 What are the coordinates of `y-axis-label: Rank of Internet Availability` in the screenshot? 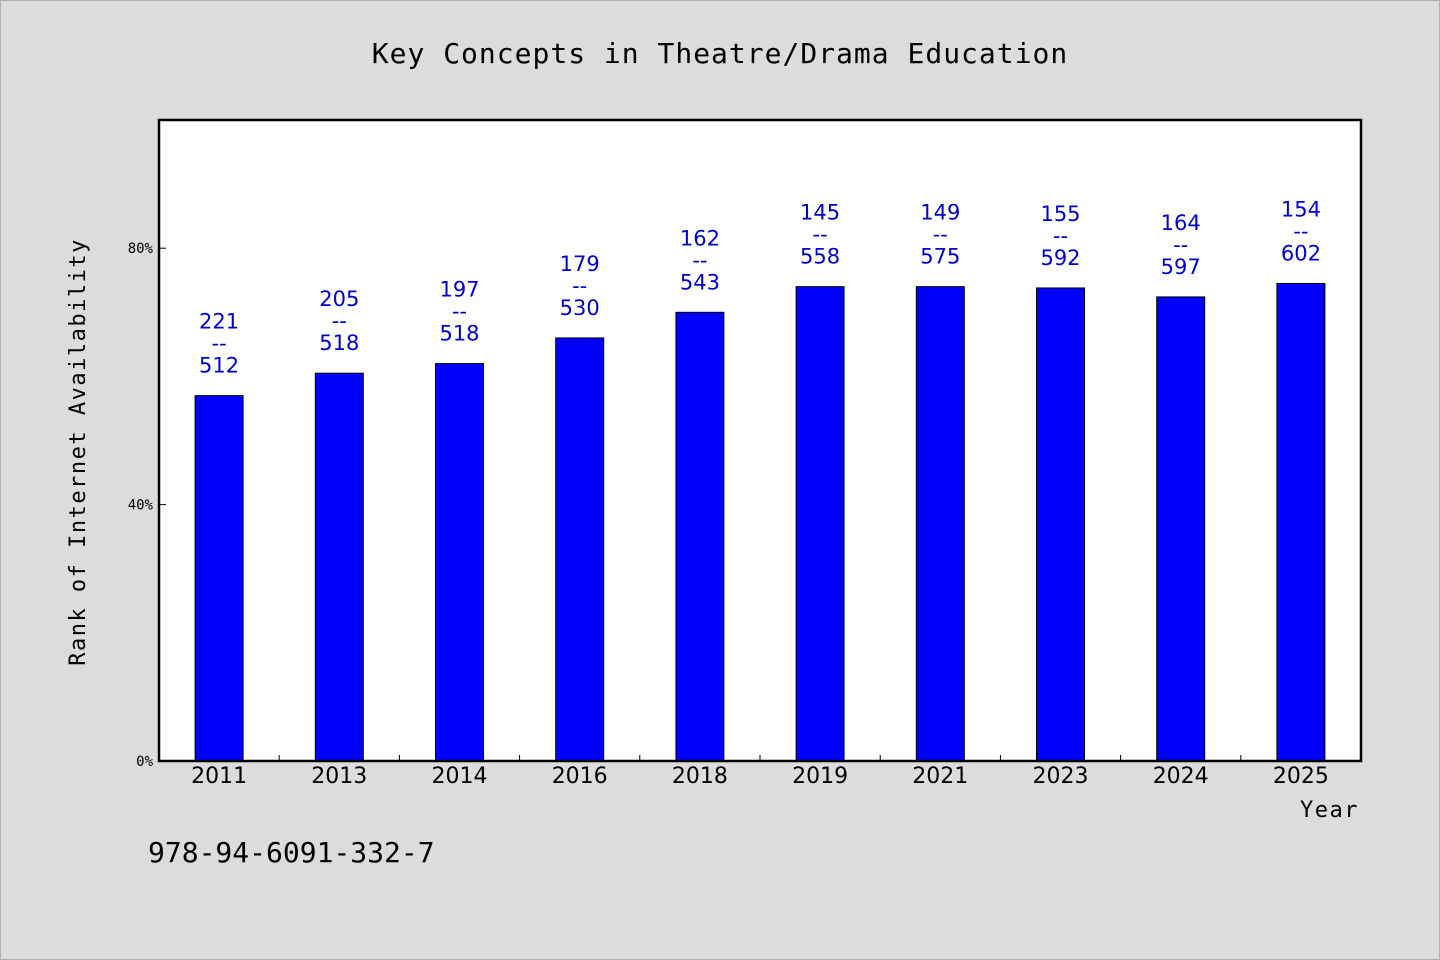 It's located at (78, 452).